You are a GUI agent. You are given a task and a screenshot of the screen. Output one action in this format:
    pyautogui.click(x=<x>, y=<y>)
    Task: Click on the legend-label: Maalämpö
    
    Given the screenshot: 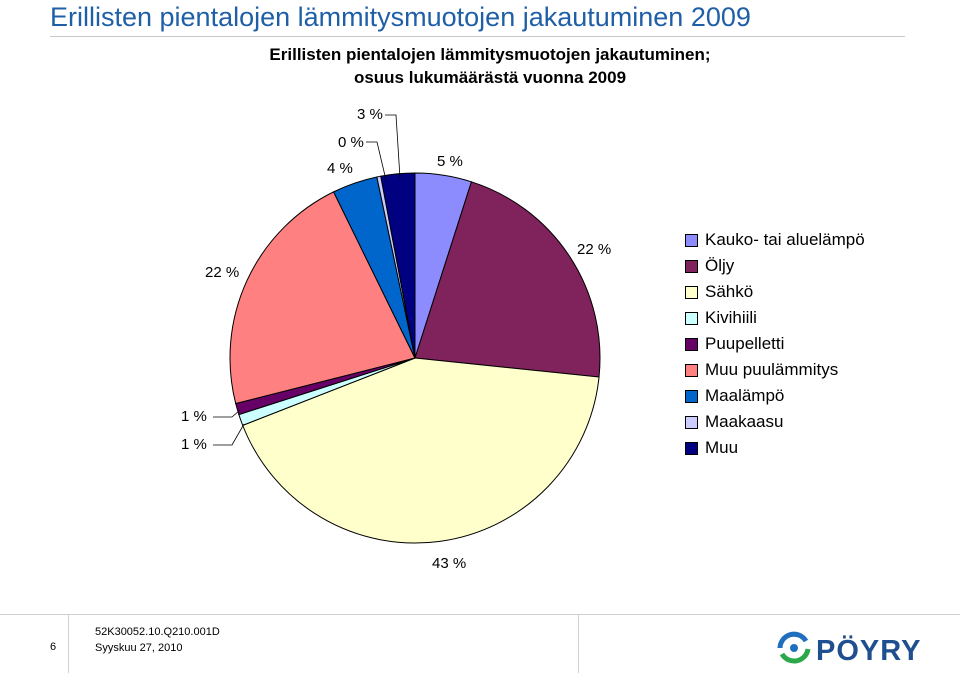 What is the action you would take?
    pyautogui.click(x=745, y=395)
    